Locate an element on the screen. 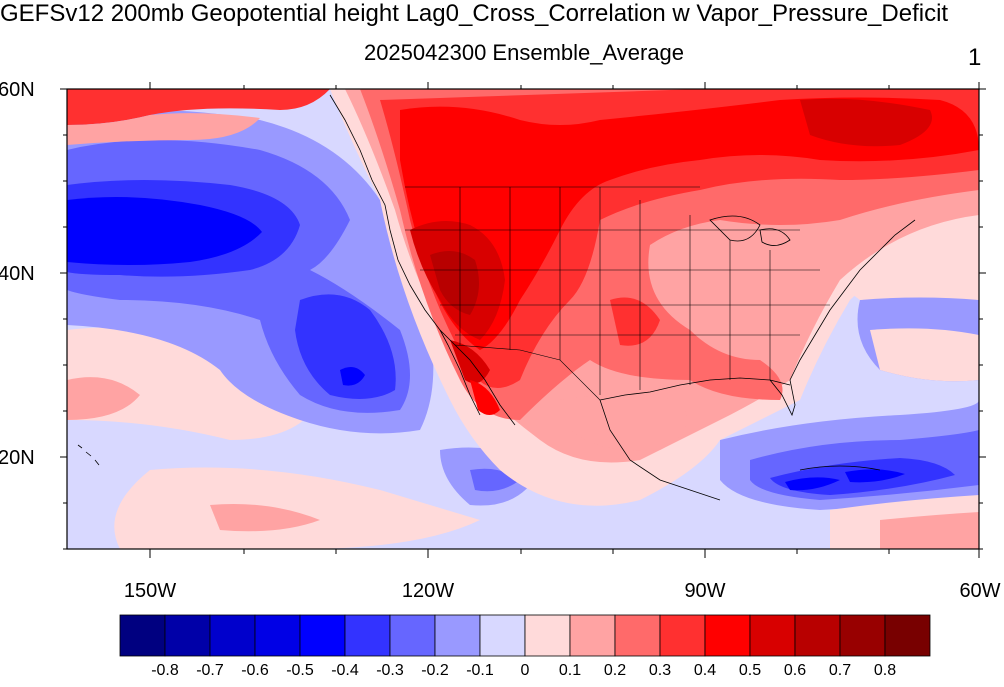 This screenshot has width=1004, height=687. lat-label-60n: 60N is located at coordinates (17, 90).